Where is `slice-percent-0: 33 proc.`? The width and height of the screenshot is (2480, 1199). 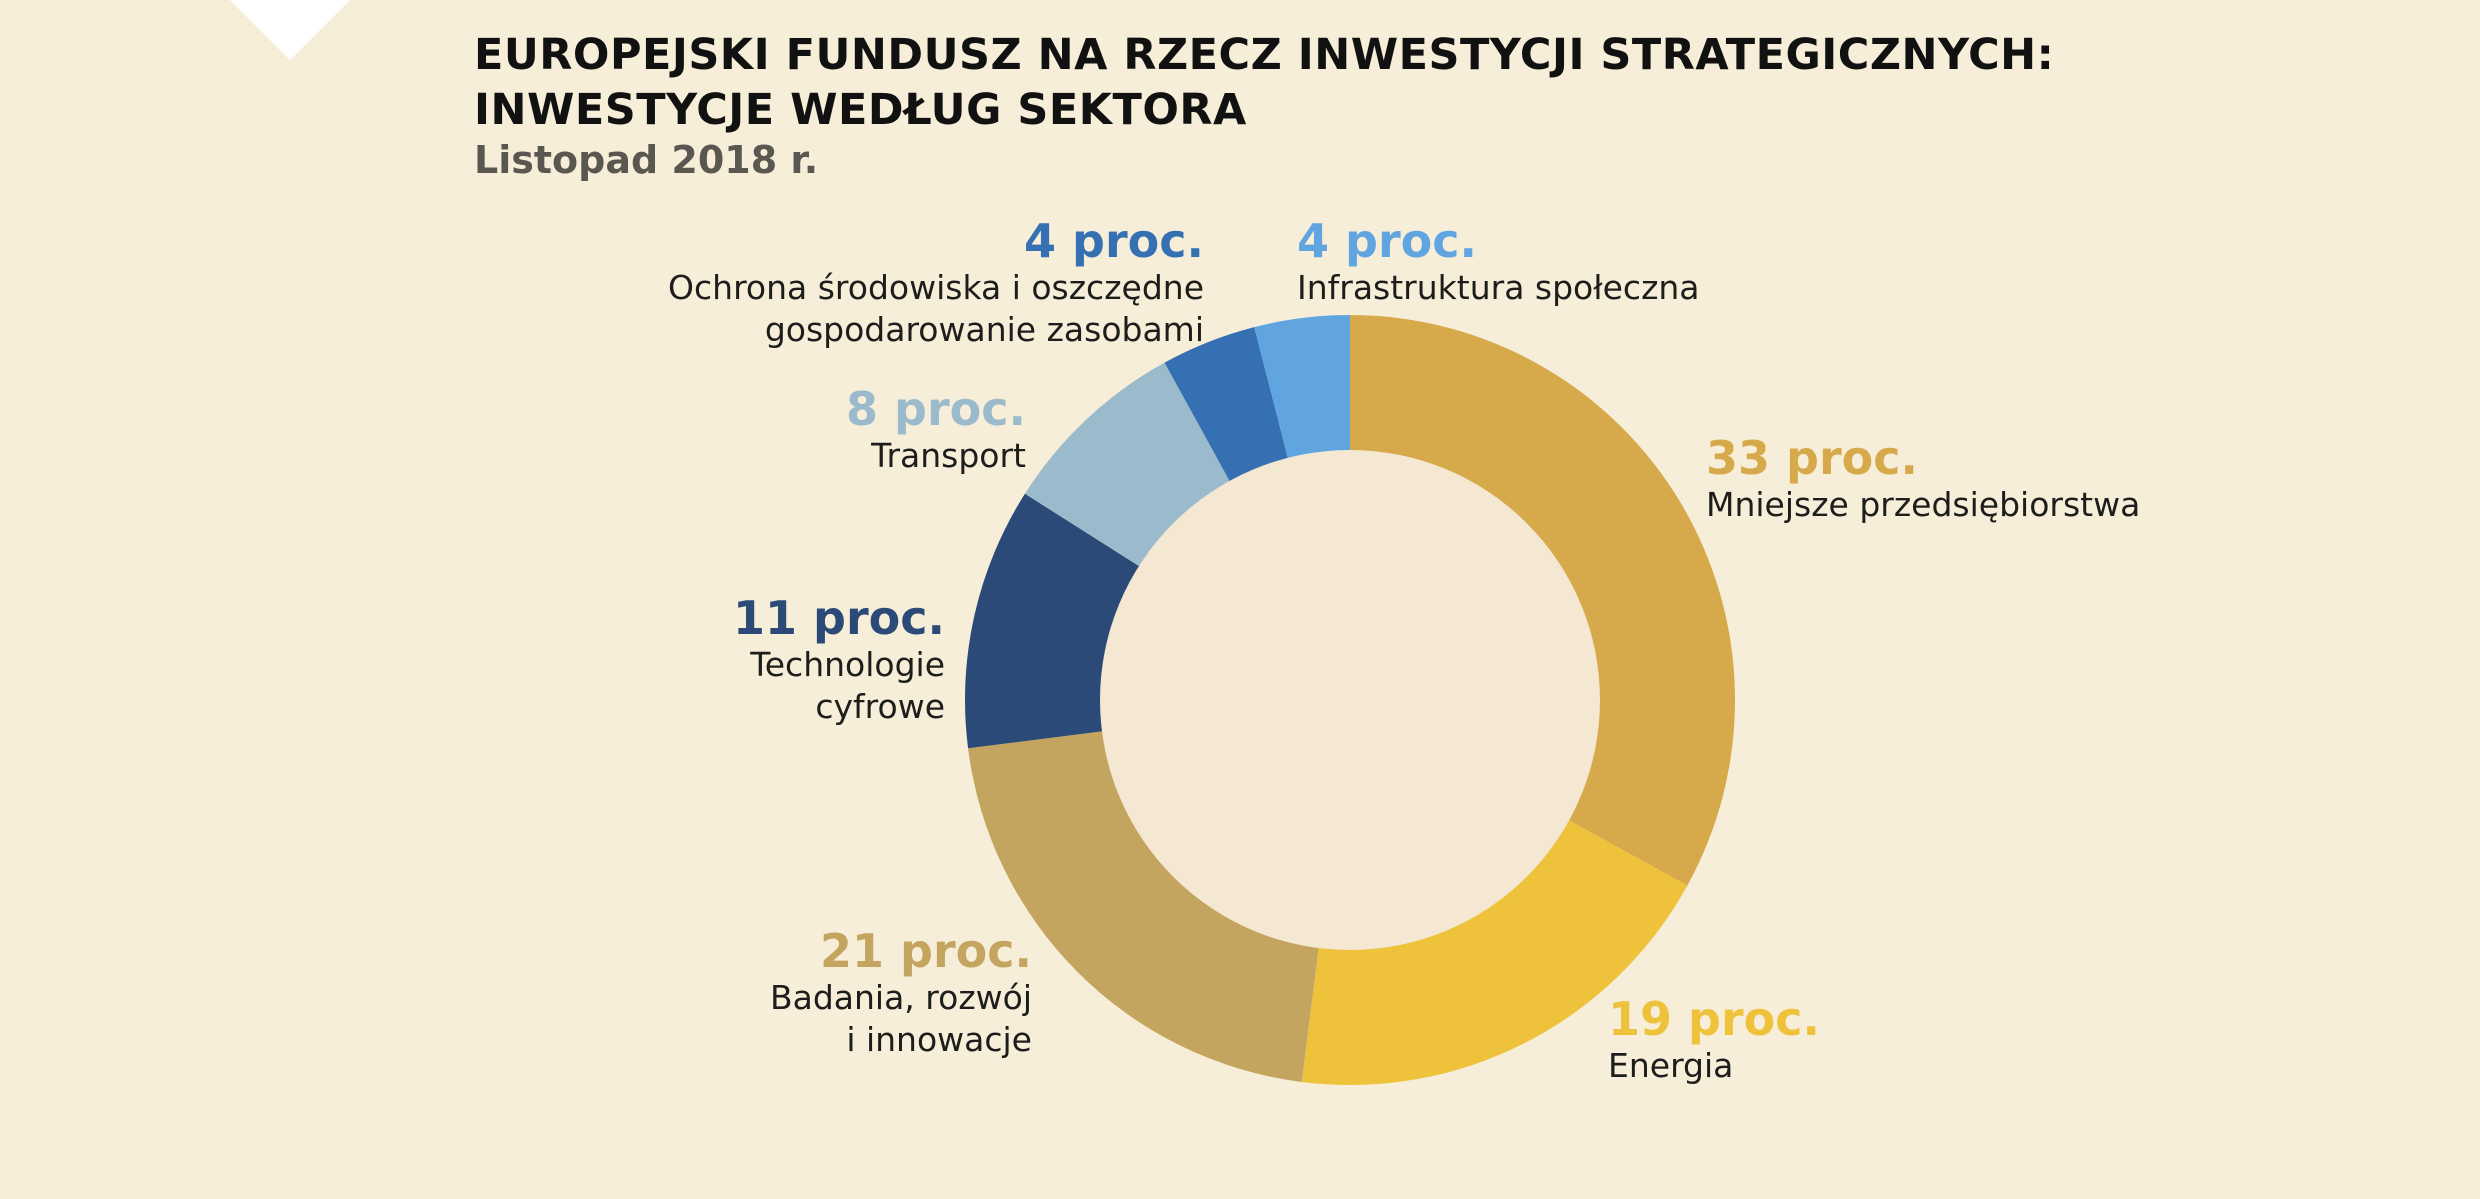 slice-percent-0: 33 proc. is located at coordinates (1812, 458).